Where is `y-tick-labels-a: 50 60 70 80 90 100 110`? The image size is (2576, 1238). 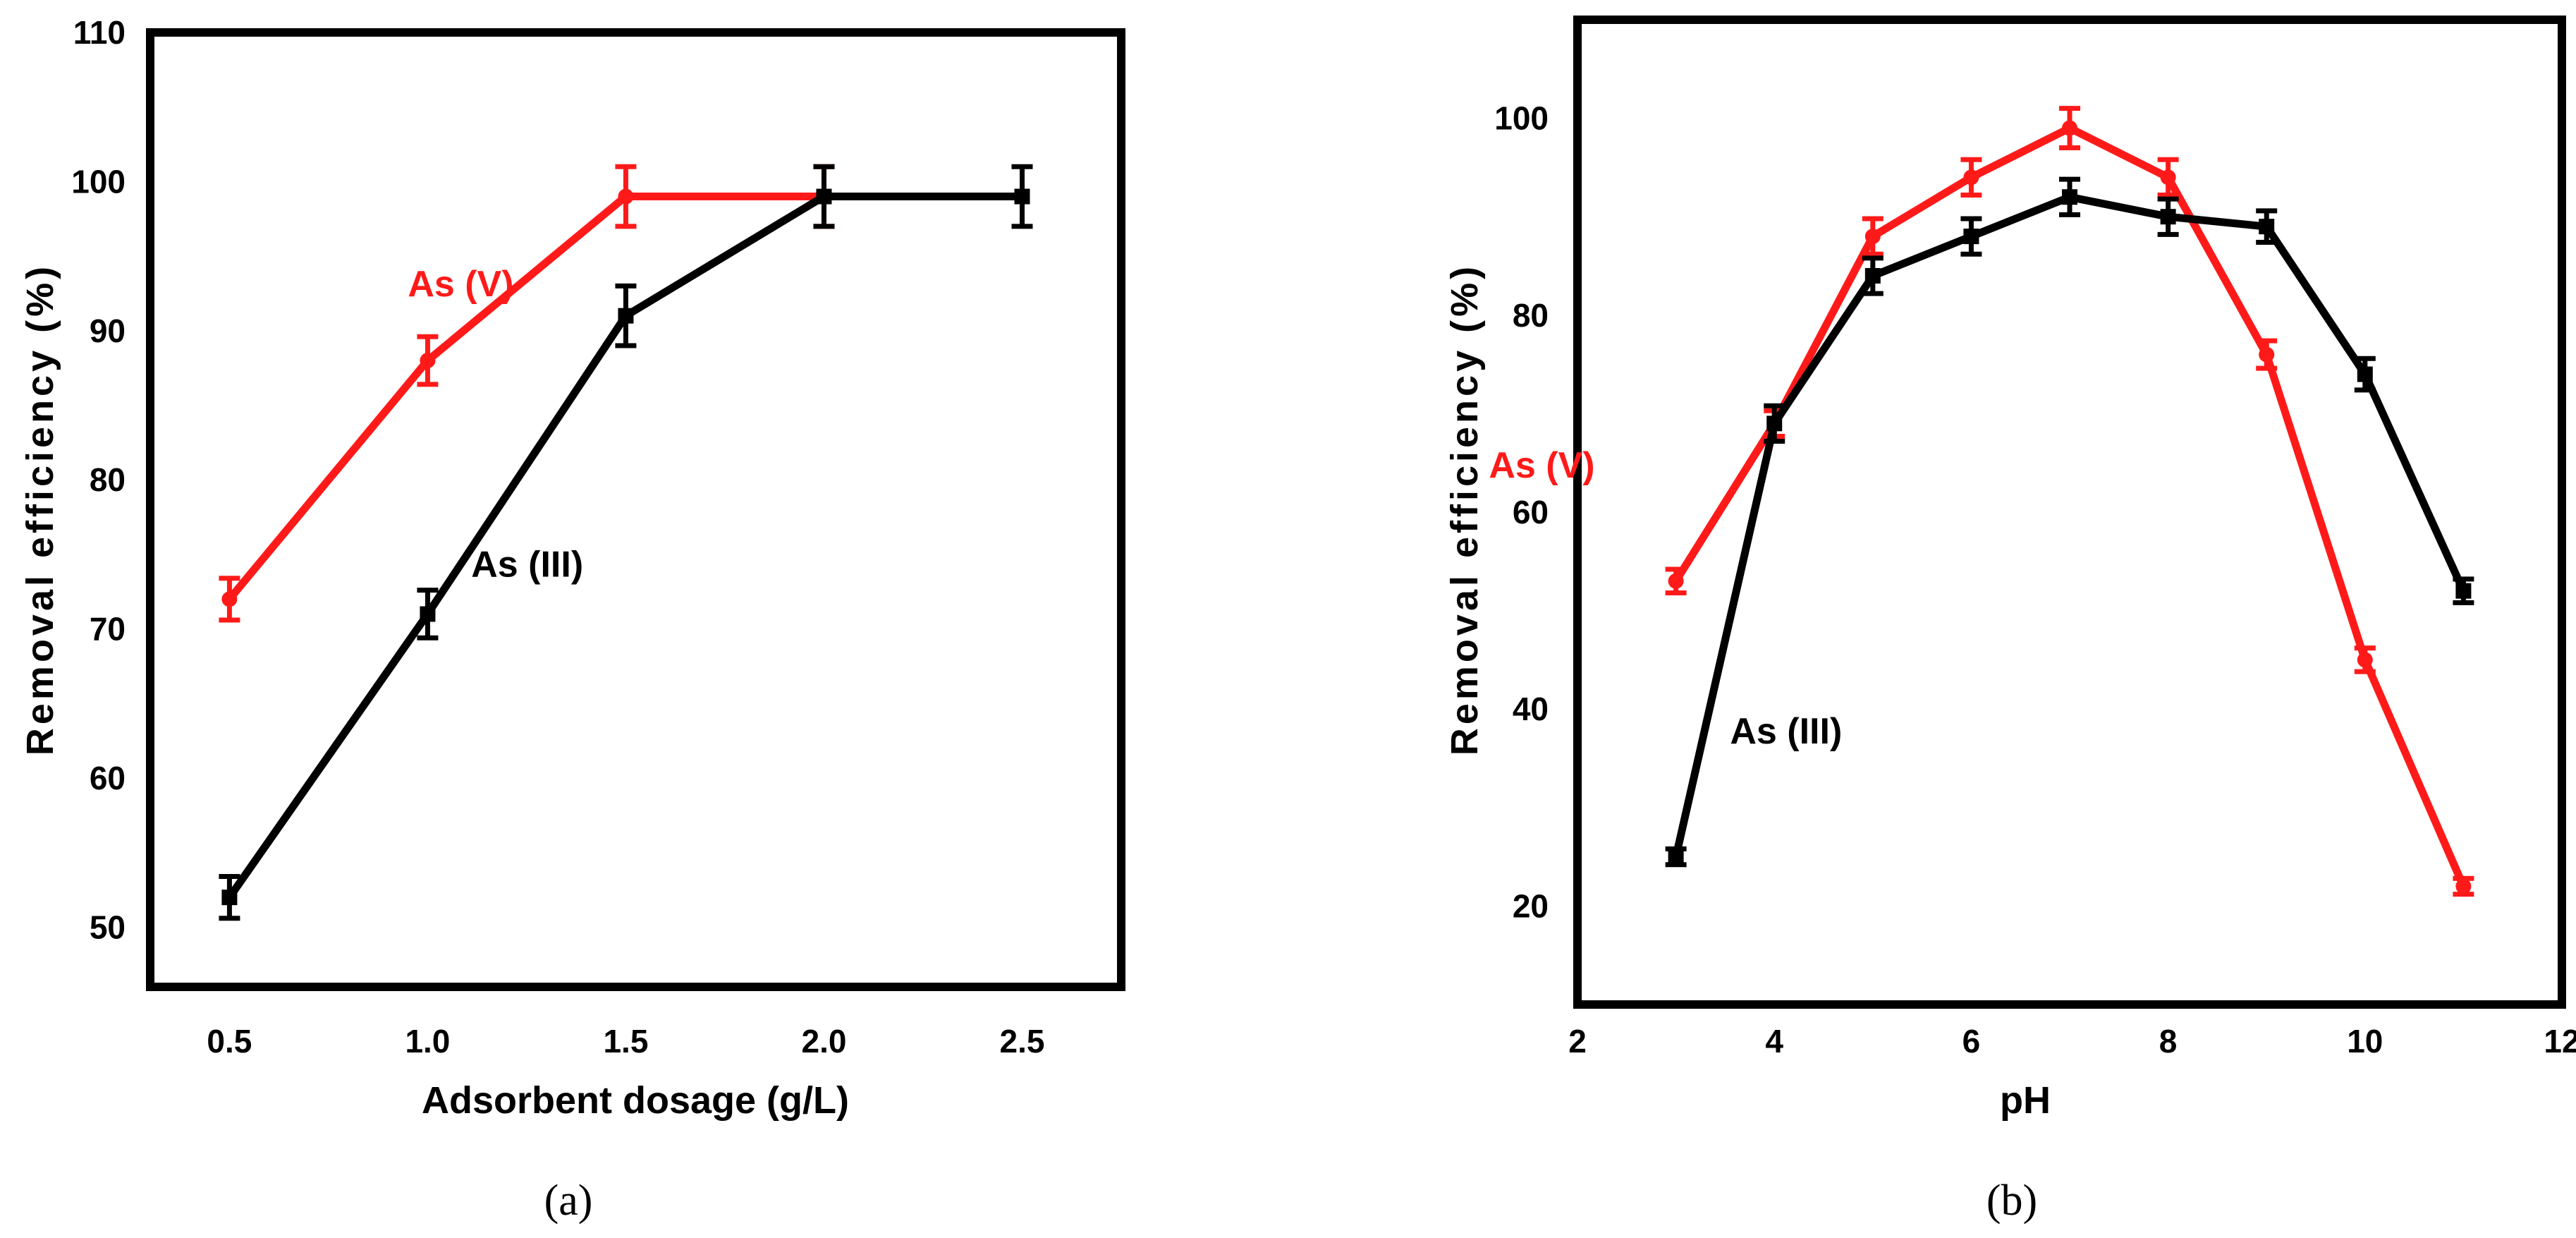 y-tick-labels-a: 50 60 70 80 90 100 110 is located at coordinates (98, 479).